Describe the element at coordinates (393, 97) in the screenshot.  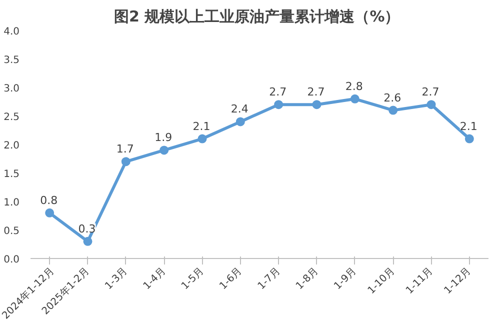
I see `data-label: 2.6` at that location.